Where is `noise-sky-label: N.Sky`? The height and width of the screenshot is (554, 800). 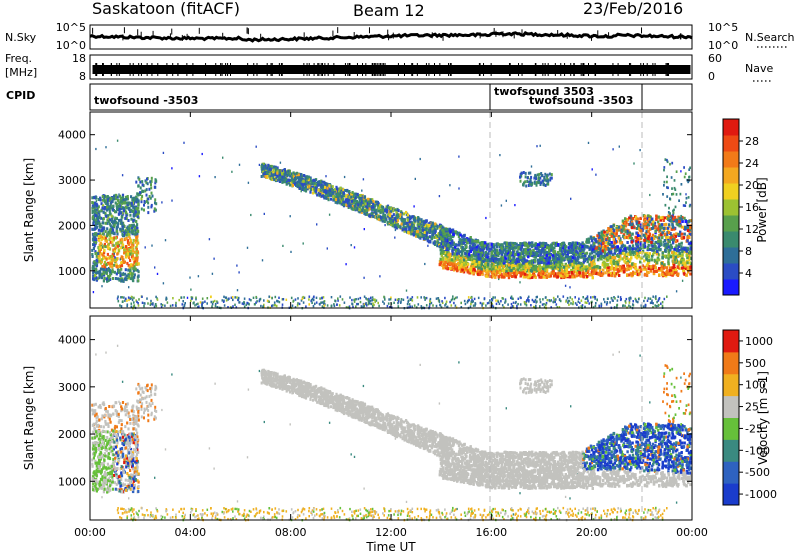
noise-sky-label: N.Sky is located at coordinates (21, 37).